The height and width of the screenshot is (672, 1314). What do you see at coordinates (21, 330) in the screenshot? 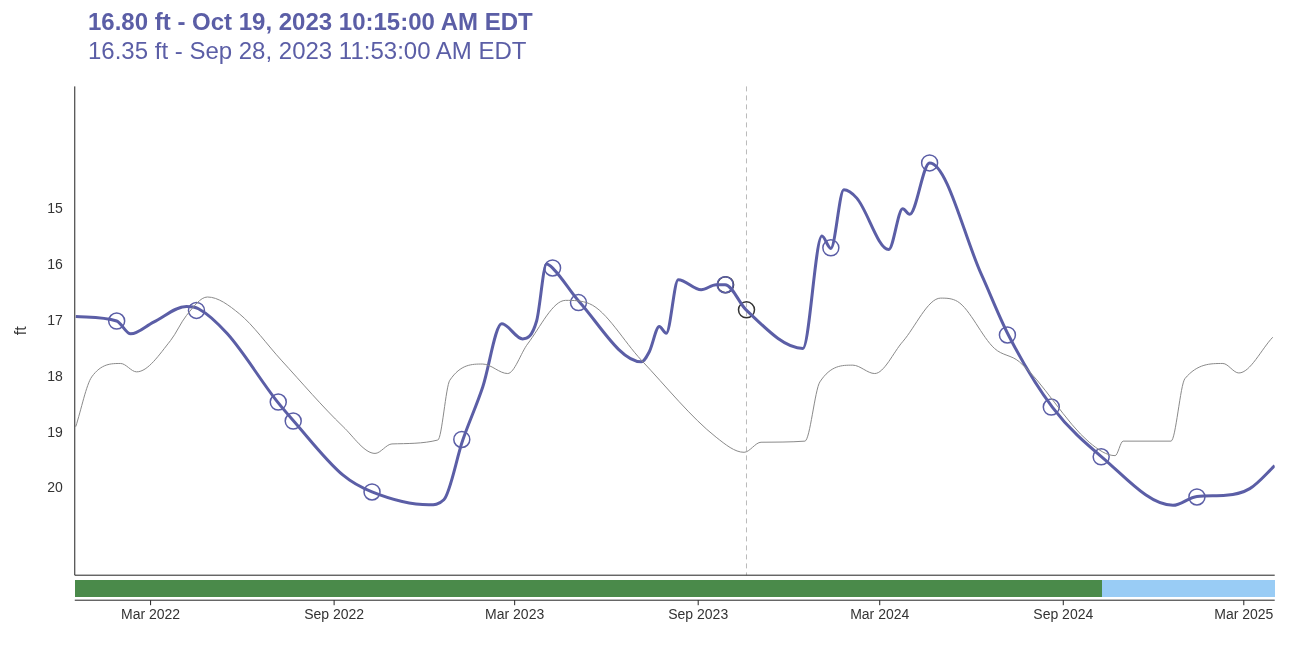
I see `y-axis-title: ft` at bounding box center [21, 330].